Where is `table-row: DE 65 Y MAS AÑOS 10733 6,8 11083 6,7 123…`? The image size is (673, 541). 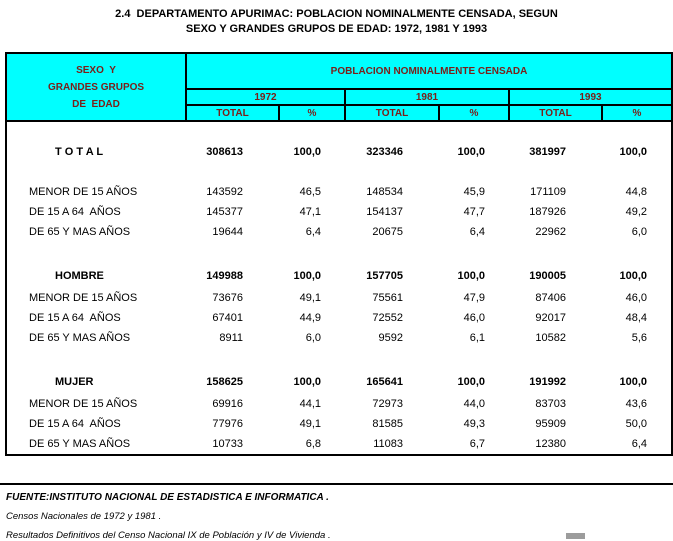 table-row: DE 65 Y MAS AÑOS 10733 6,8 11083 6,7 123… is located at coordinates (339, 444).